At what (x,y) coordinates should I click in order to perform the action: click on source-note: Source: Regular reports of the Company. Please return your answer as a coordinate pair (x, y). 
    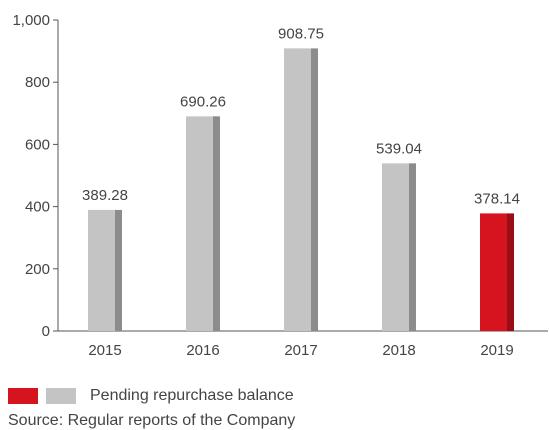
    Looking at the image, I should click on (152, 420).